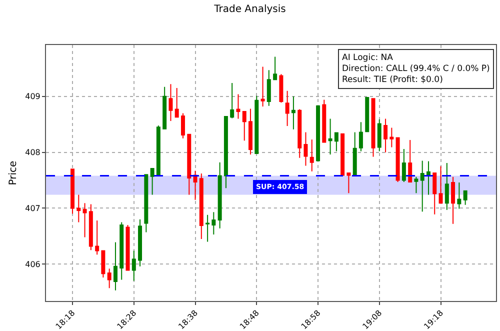 The image size is (500, 331). Describe the element at coordinates (32, 97) in the screenshot. I see `y-tick-label: 409` at that location.